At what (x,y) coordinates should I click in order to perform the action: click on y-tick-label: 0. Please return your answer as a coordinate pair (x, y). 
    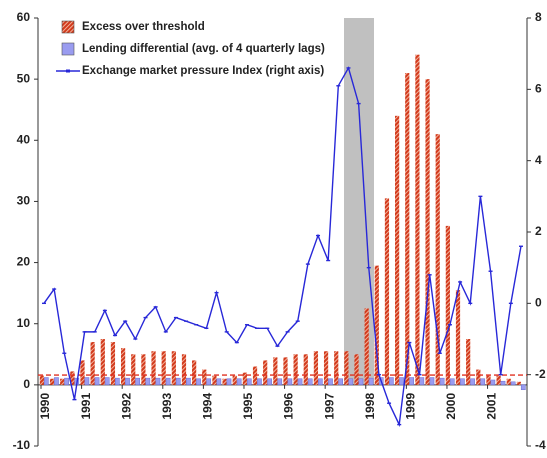
    Looking at the image, I should click on (26, 384).